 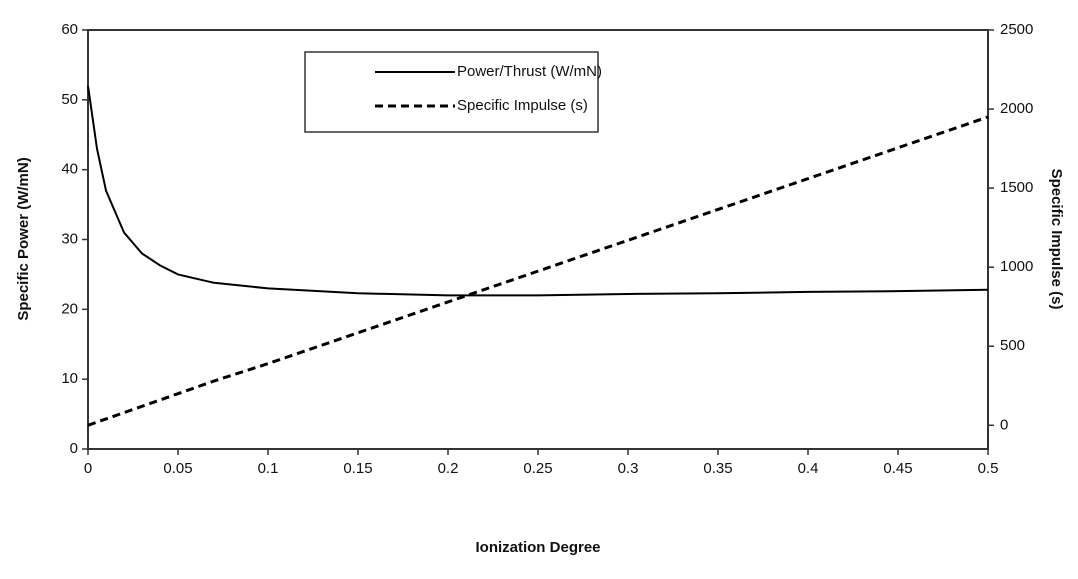 I want to click on legend-box, so click(x=451, y=92).